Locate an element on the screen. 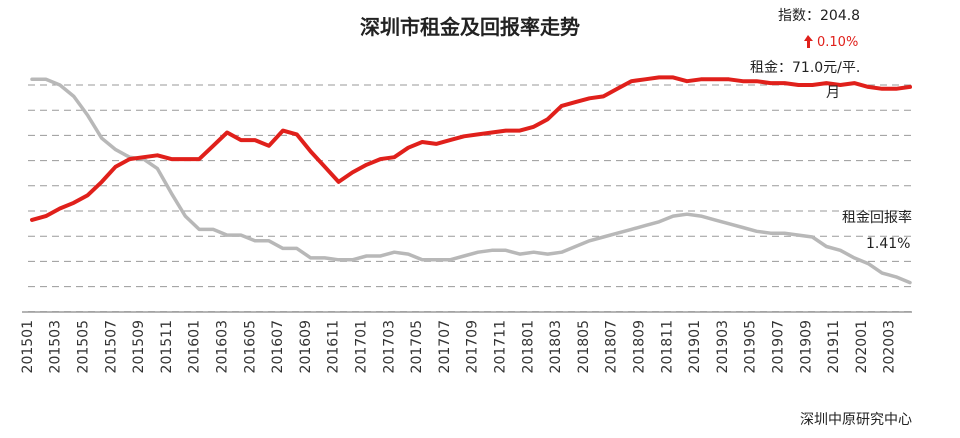 The width and height of the screenshot is (960, 438). rent-annotation-unit: 月 is located at coordinates (833, 93).